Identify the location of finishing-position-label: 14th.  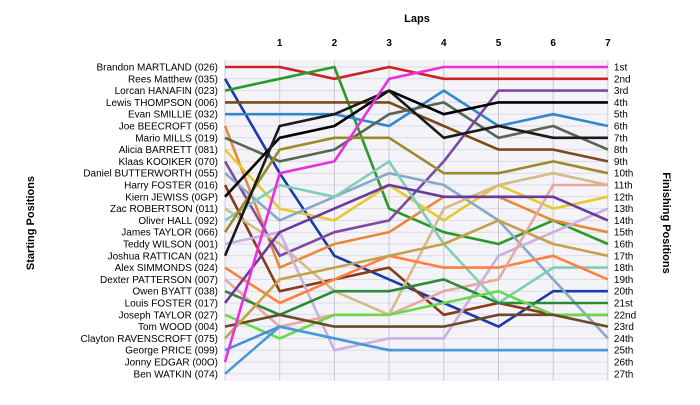
(623, 221).